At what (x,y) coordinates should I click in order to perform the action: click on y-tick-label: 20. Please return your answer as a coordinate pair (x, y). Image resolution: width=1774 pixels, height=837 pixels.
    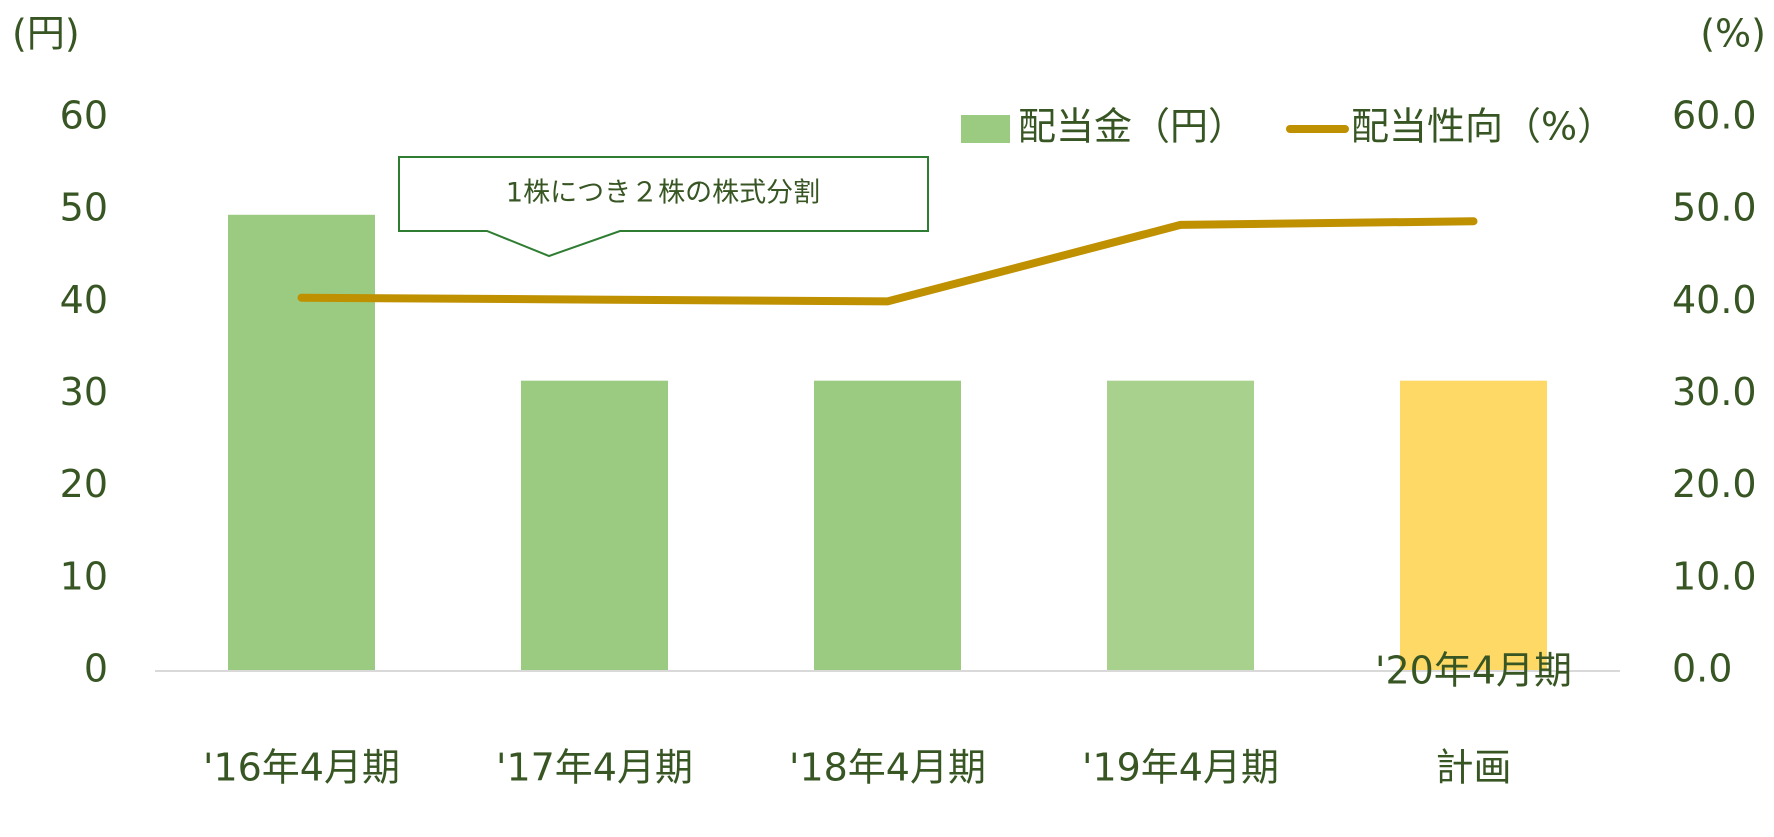
    Looking at the image, I should click on (84, 484).